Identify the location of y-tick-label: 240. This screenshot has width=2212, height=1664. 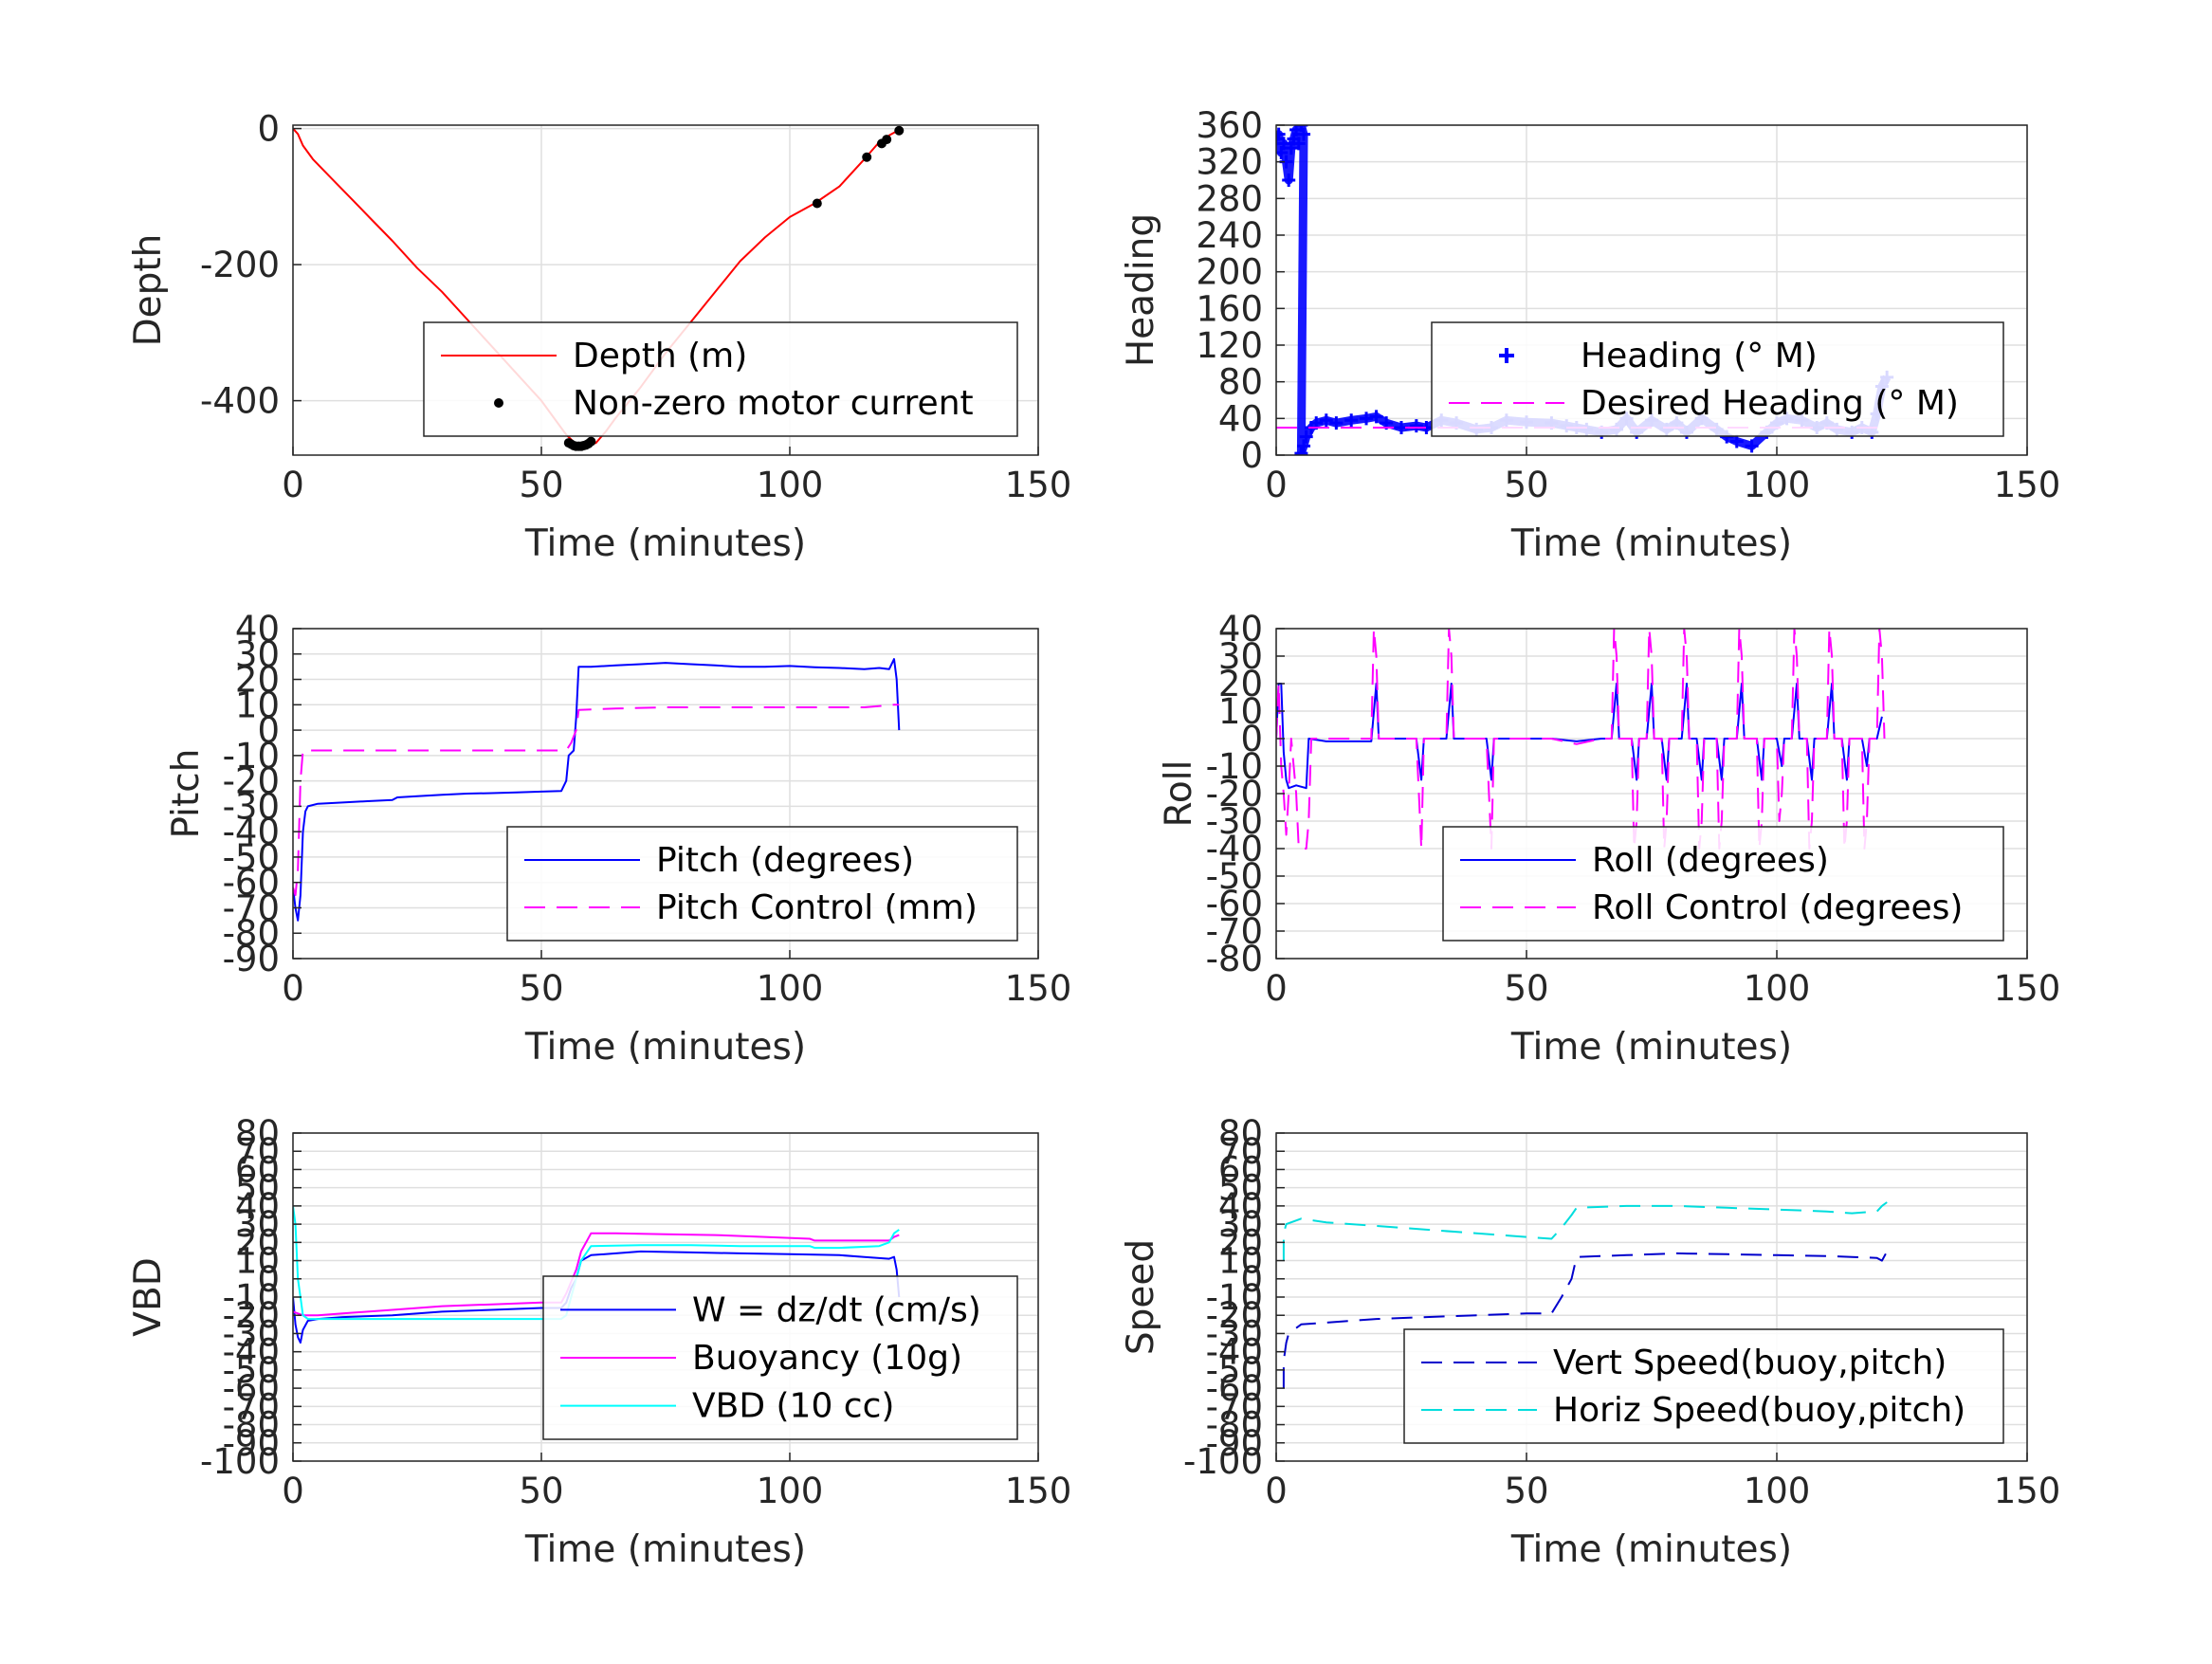
(1229, 235).